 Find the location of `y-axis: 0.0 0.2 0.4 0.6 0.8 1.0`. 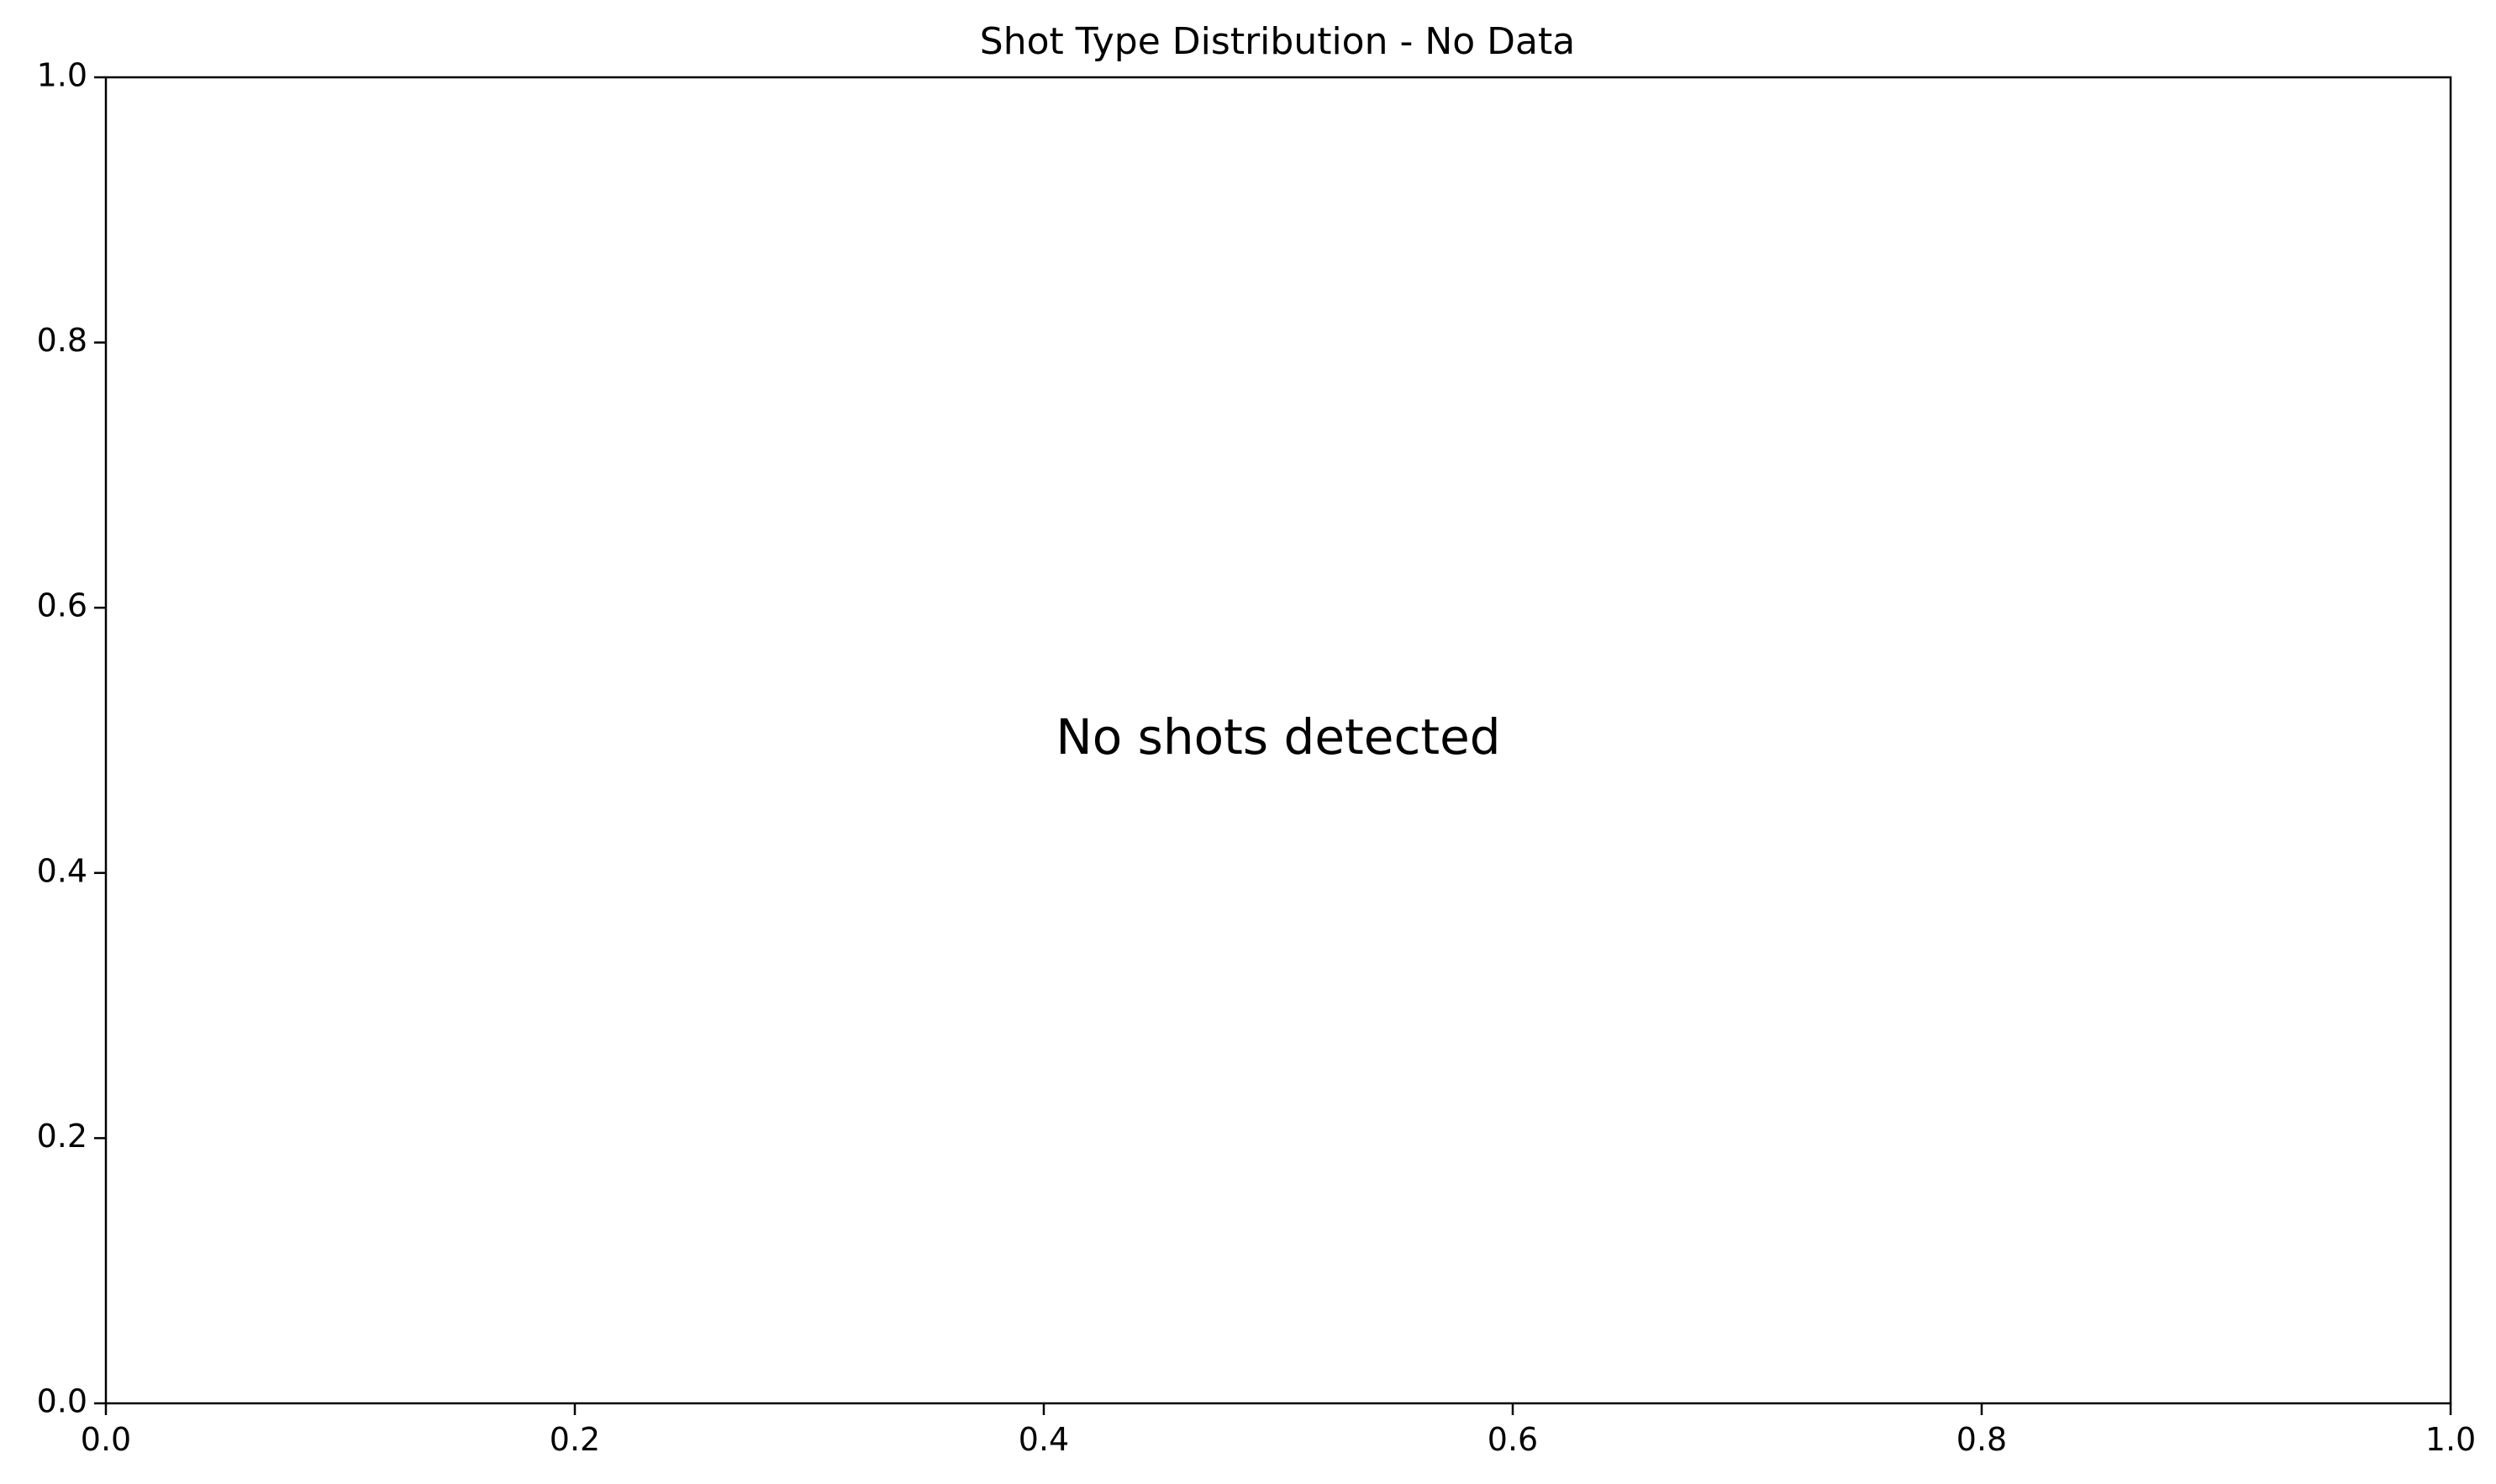

y-axis: 0.0 0.2 0.4 0.6 0.8 1.0 is located at coordinates (72, 738).